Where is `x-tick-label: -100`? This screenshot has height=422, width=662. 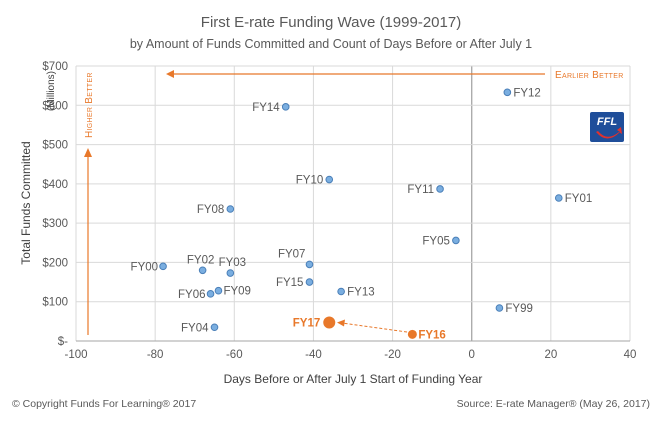 x-tick-label: -100 is located at coordinates (75, 355).